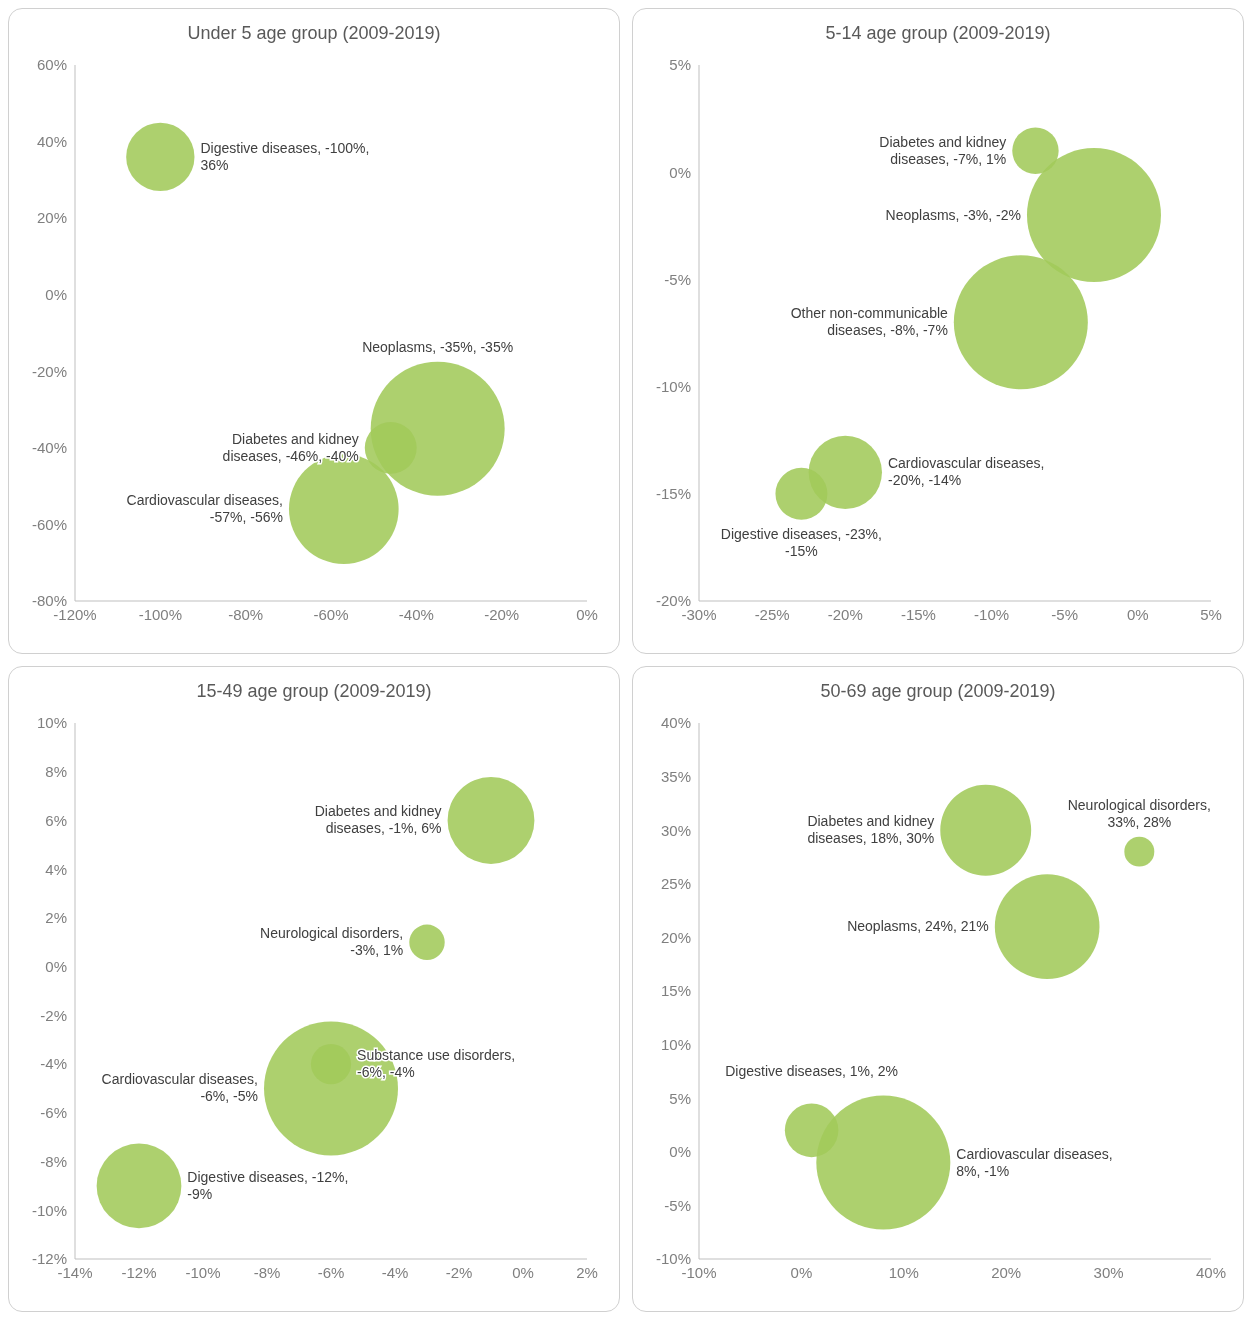 The image size is (1258, 1320). What do you see at coordinates (179, 1088) in the screenshot?
I see `data-label: Cardiovascular diseases, -6%, -5%` at bounding box center [179, 1088].